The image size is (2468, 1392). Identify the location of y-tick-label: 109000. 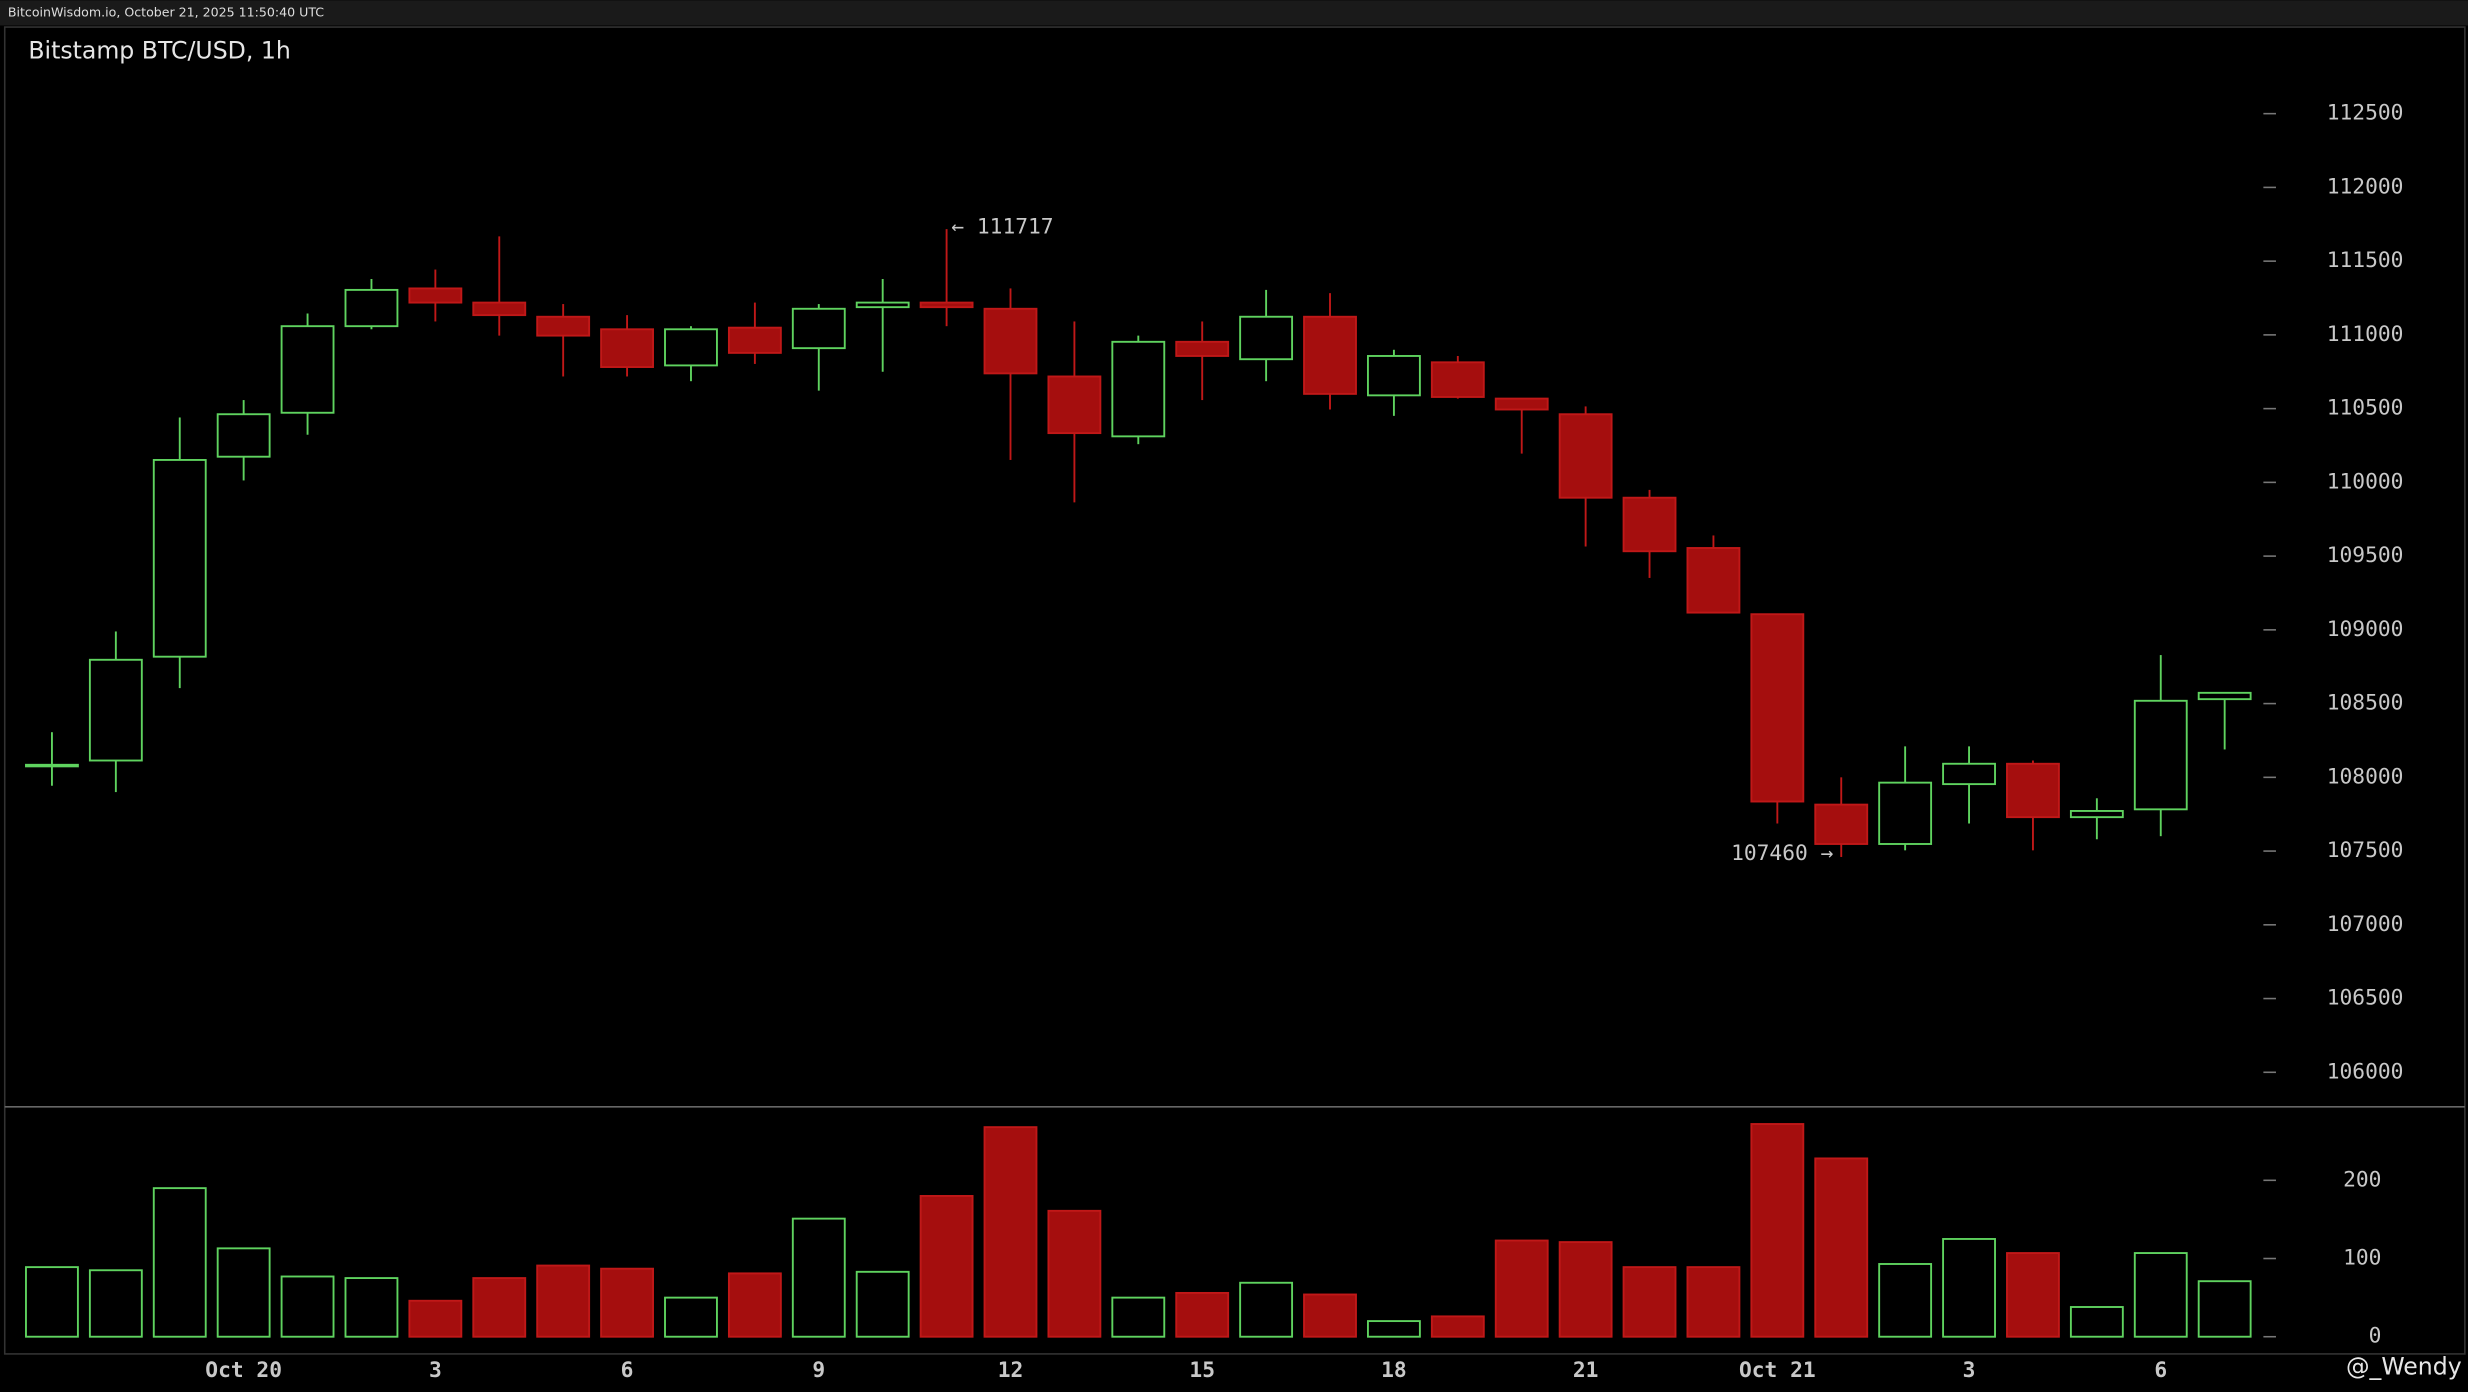
(2365, 629).